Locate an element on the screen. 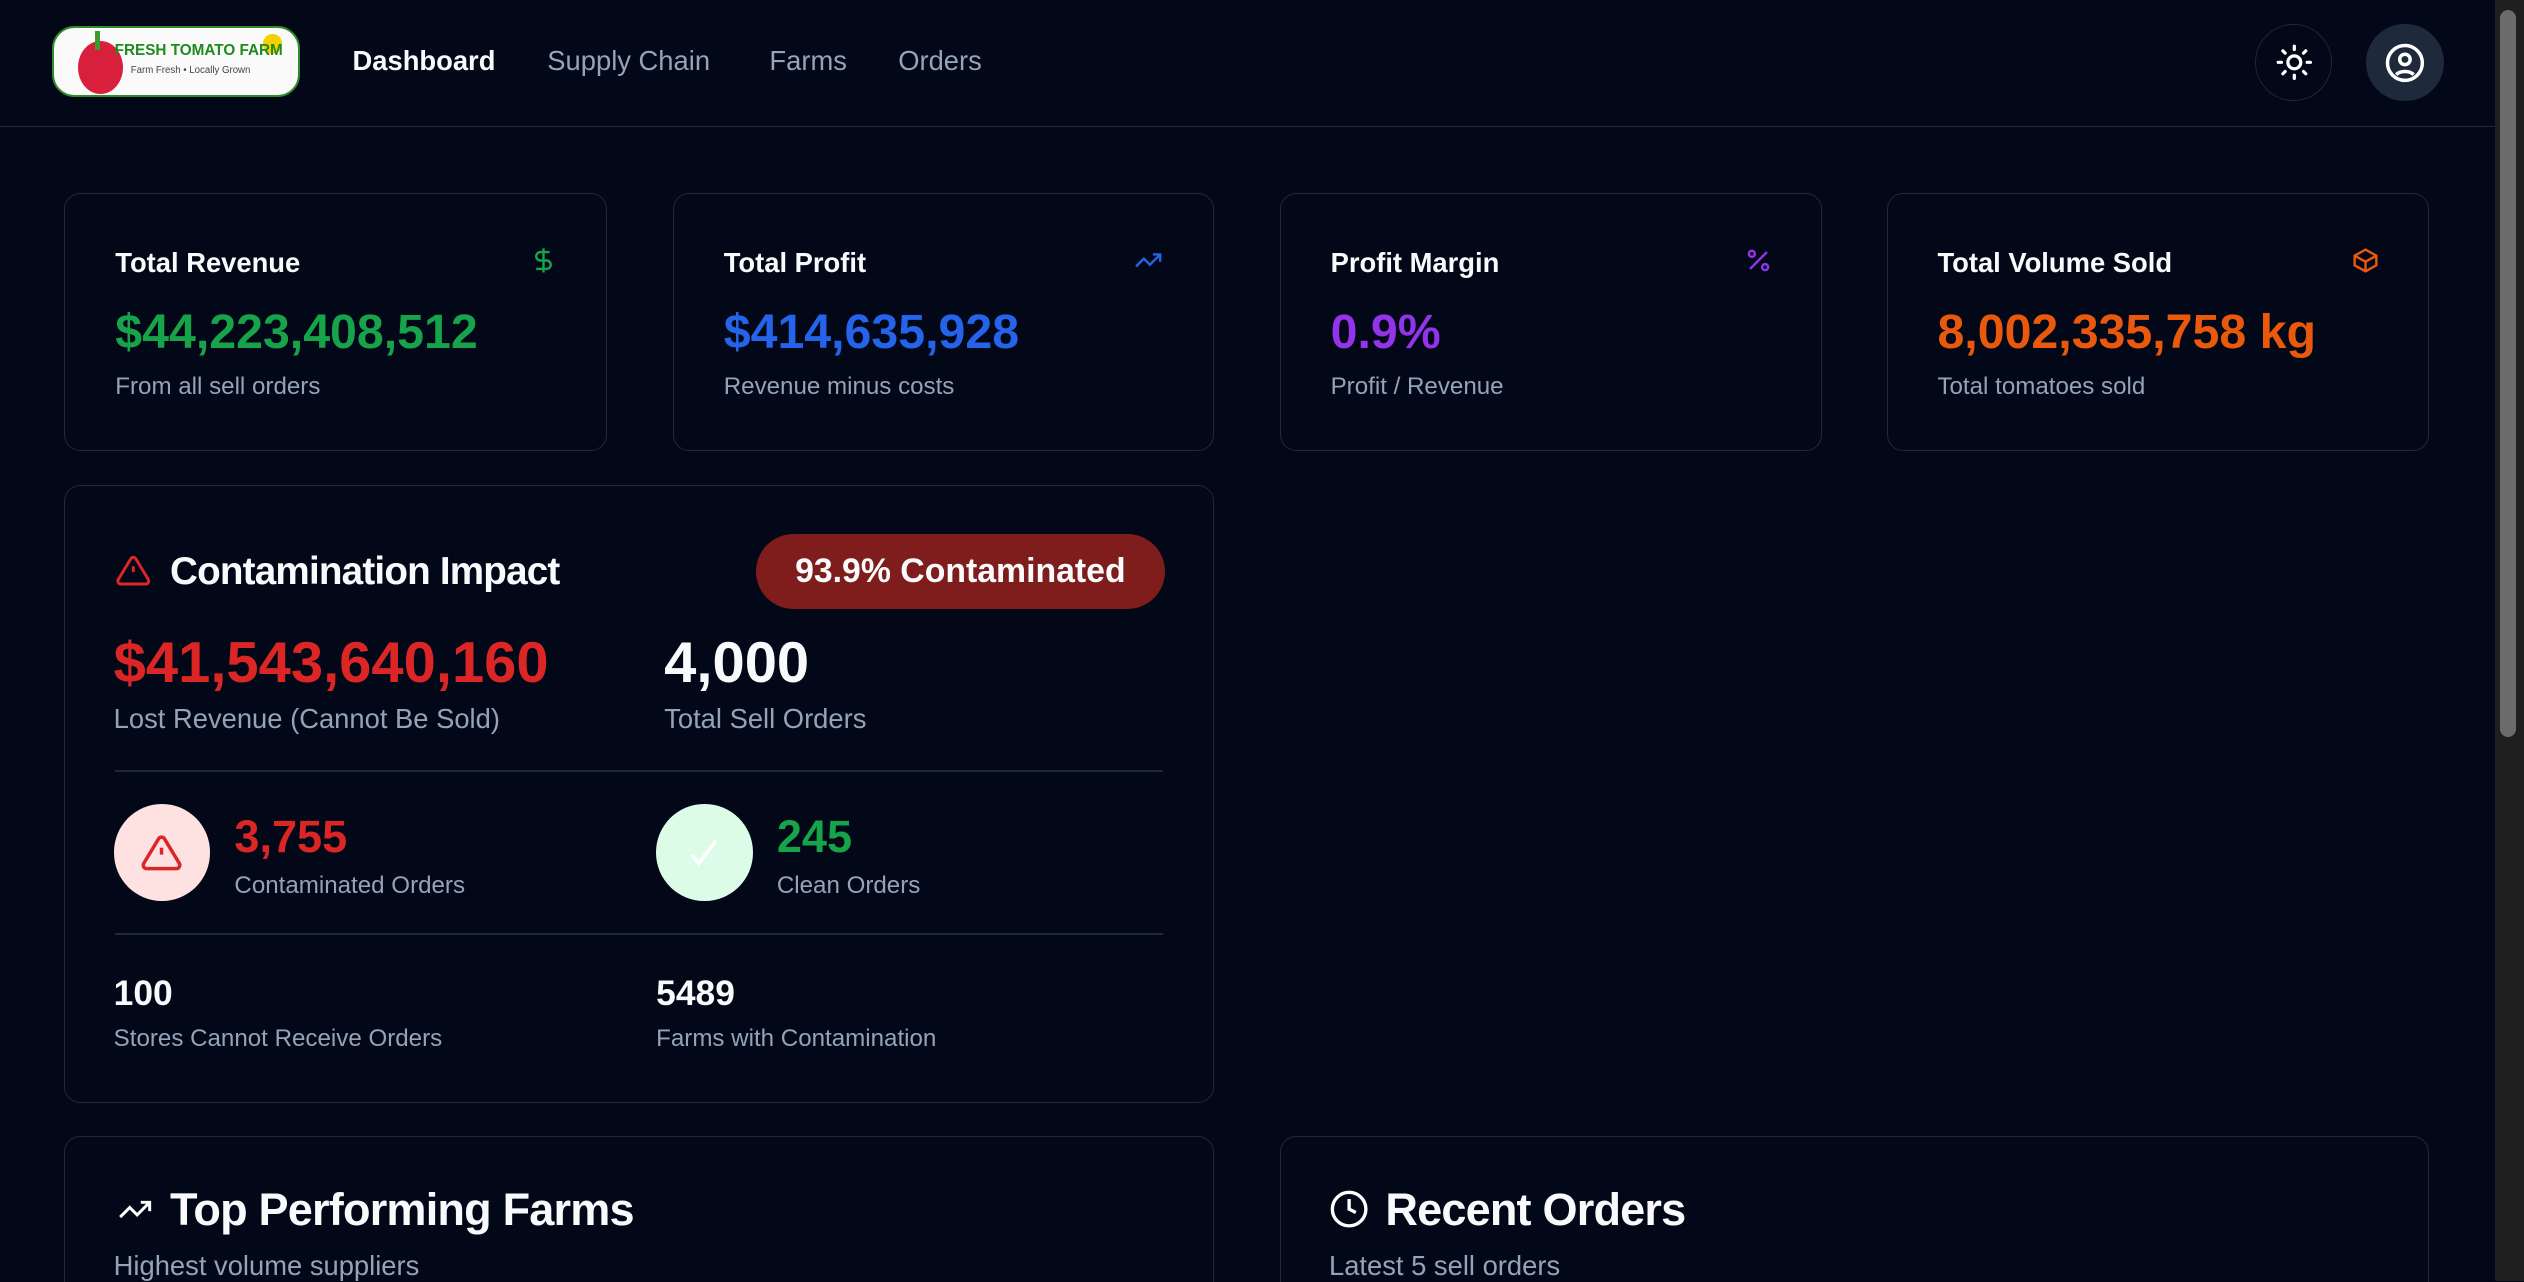 This screenshot has width=2524, height=1282. dollar-icon is located at coordinates (543, 264).